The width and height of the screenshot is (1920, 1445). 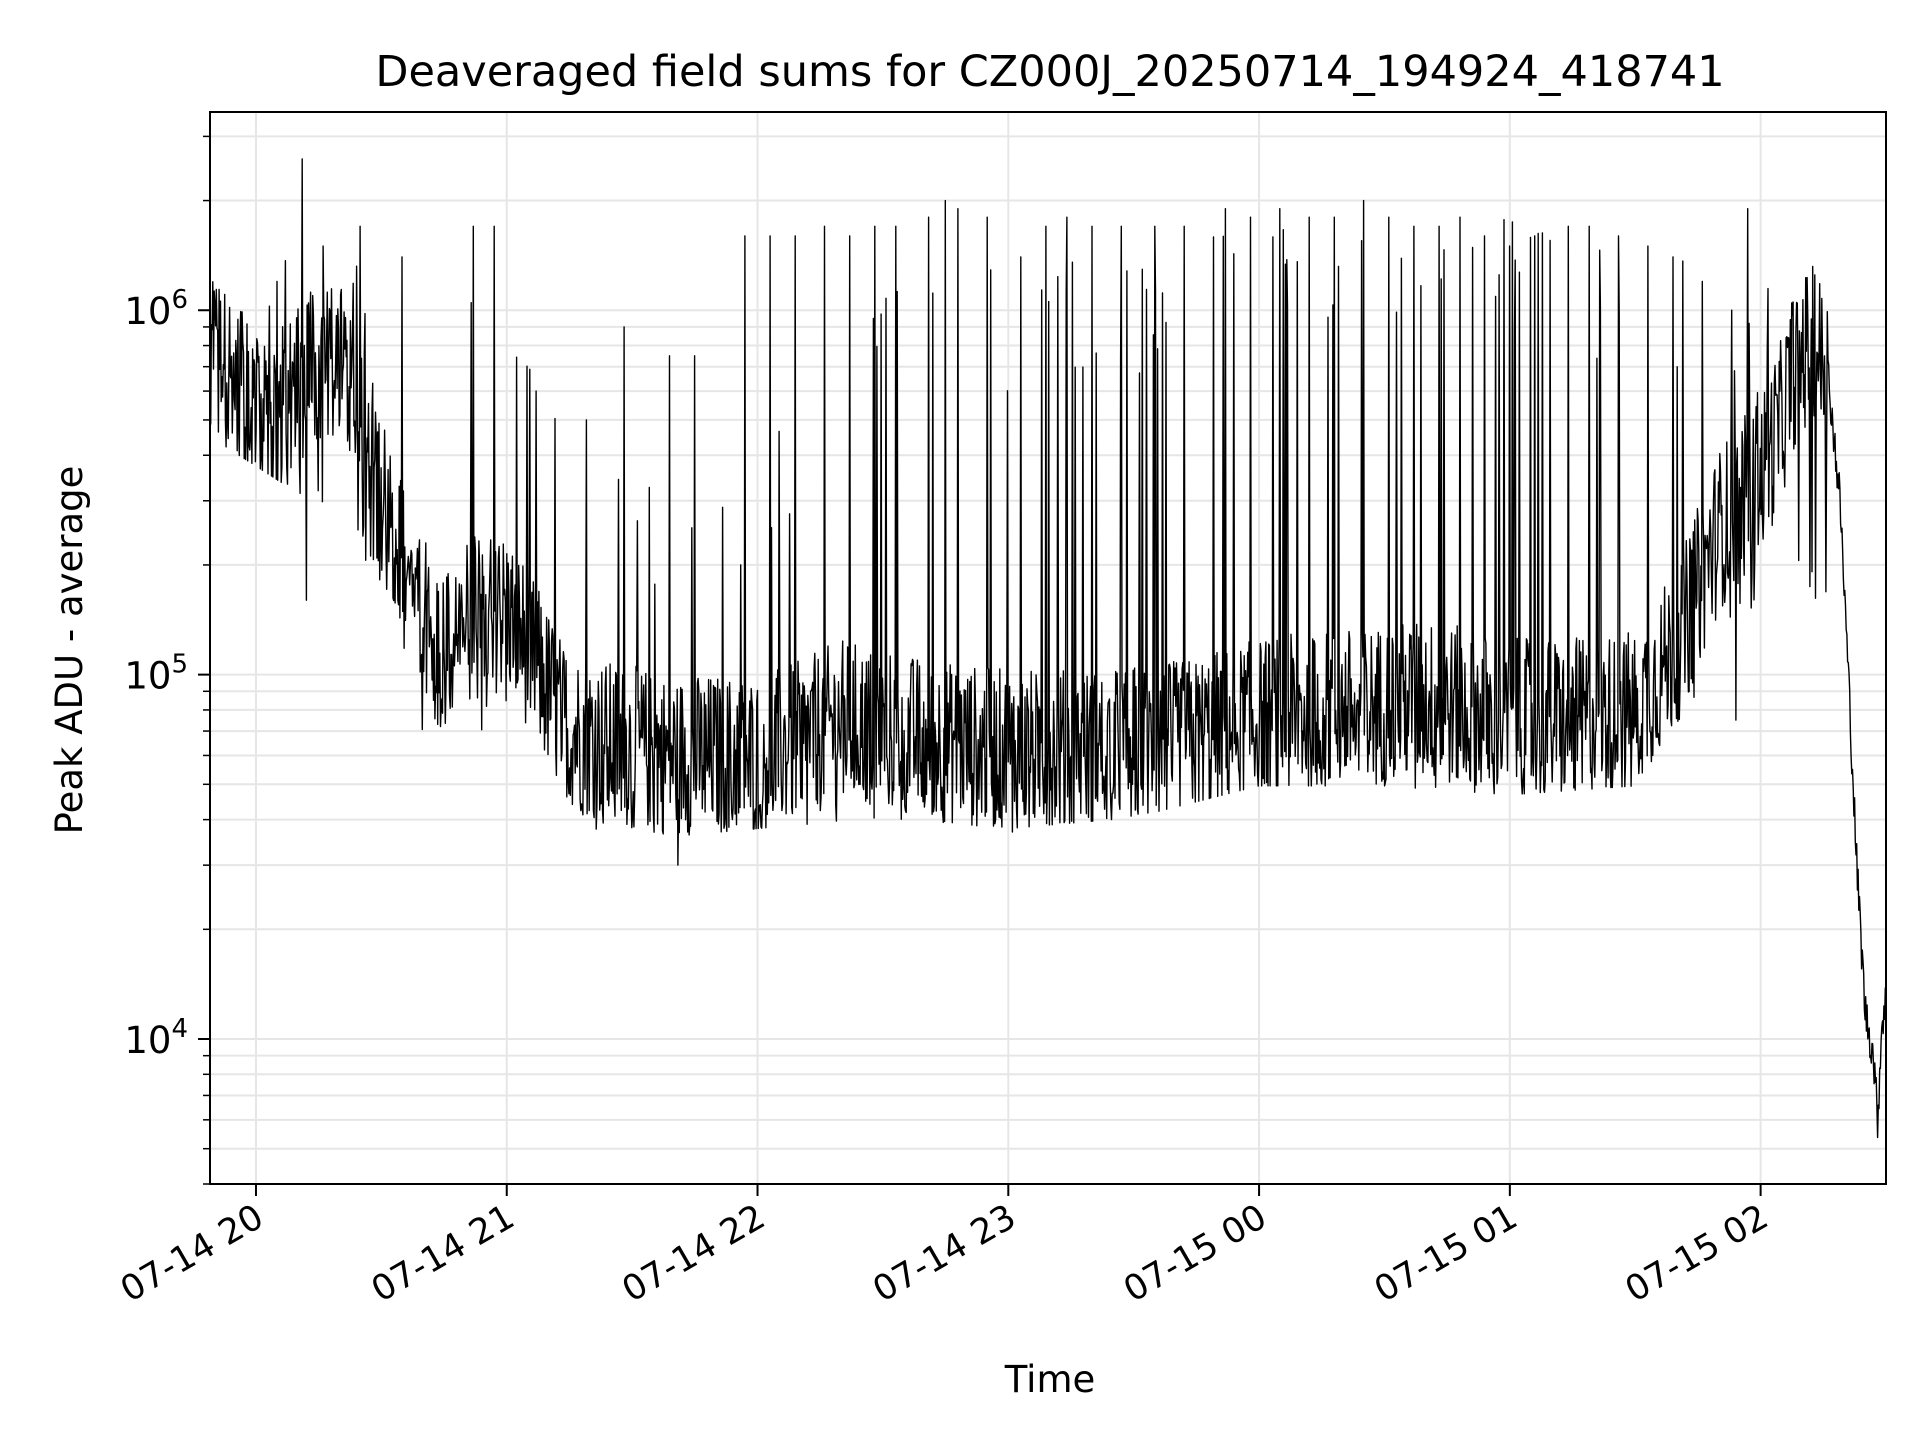 I want to click on y-axis-label: Peak ADU - average, so click(x=69, y=650).